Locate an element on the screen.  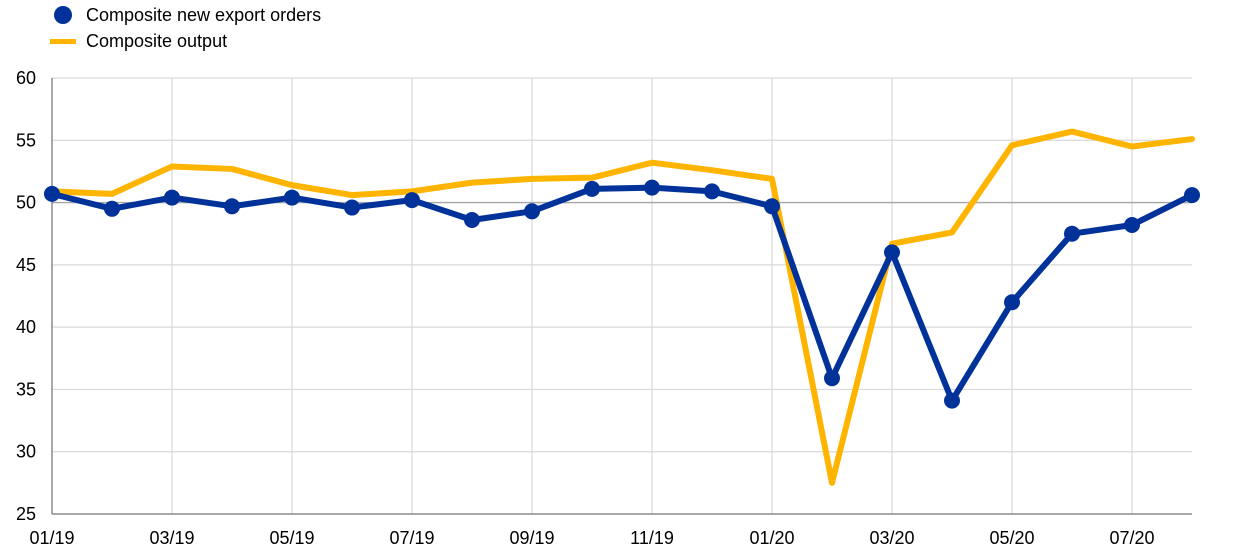
x-tick-label: 03/20 is located at coordinates (891, 538).